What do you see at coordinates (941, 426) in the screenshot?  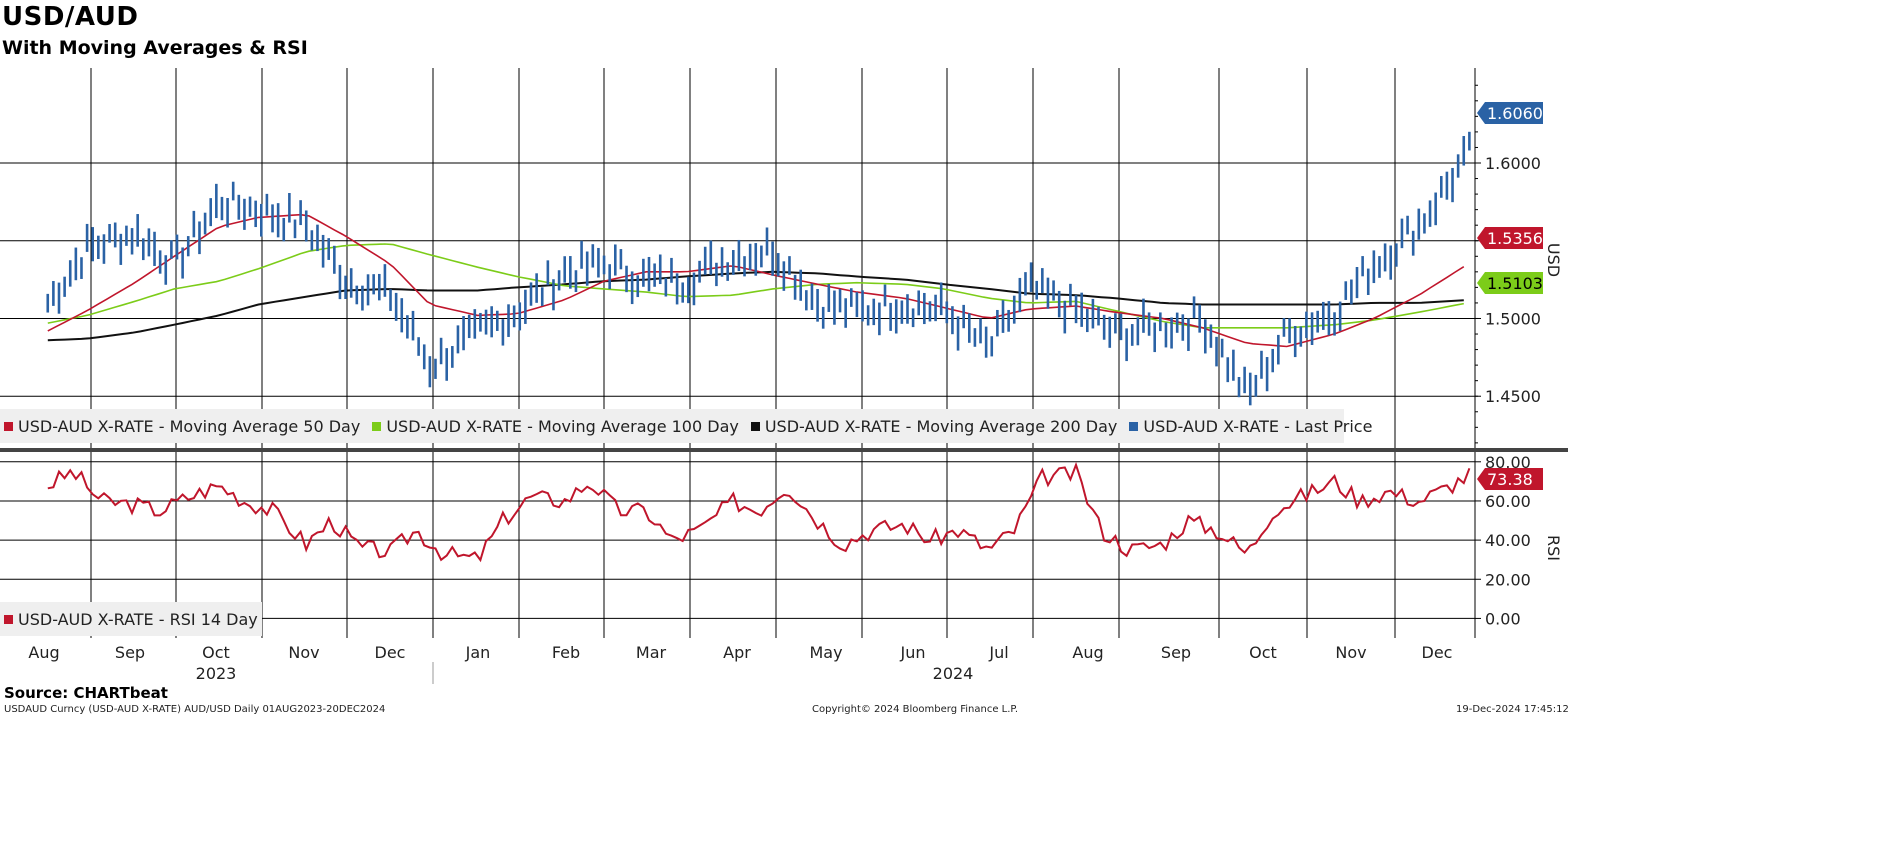 I see `legend-label: USD-AUD X-RATE - Moving Average 200 Day` at bounding box center [941, 426].